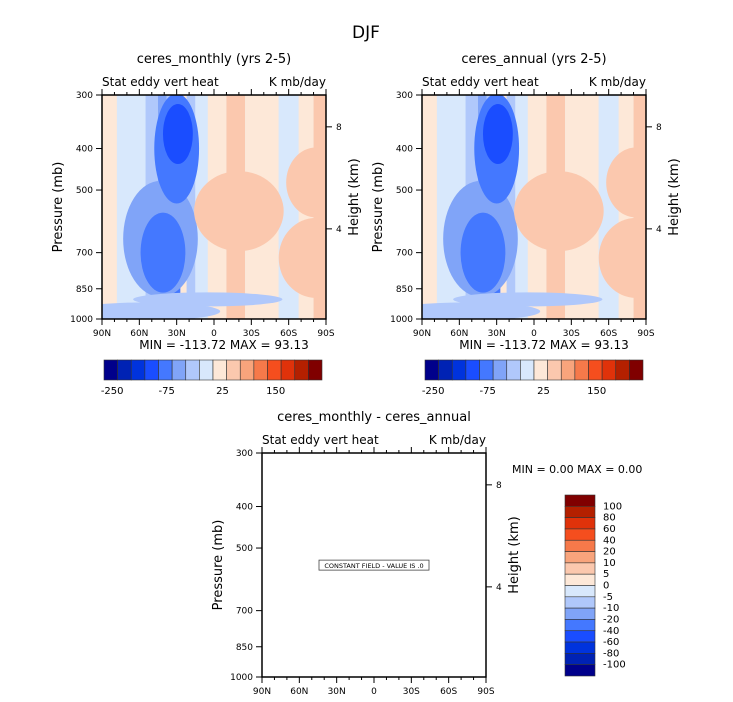 This screenshot has width=733, height=702. What do you see at coordinates (611, 642) in the screenshot?
I see `colorbar-label: -60` at bounding box center [611, 642].